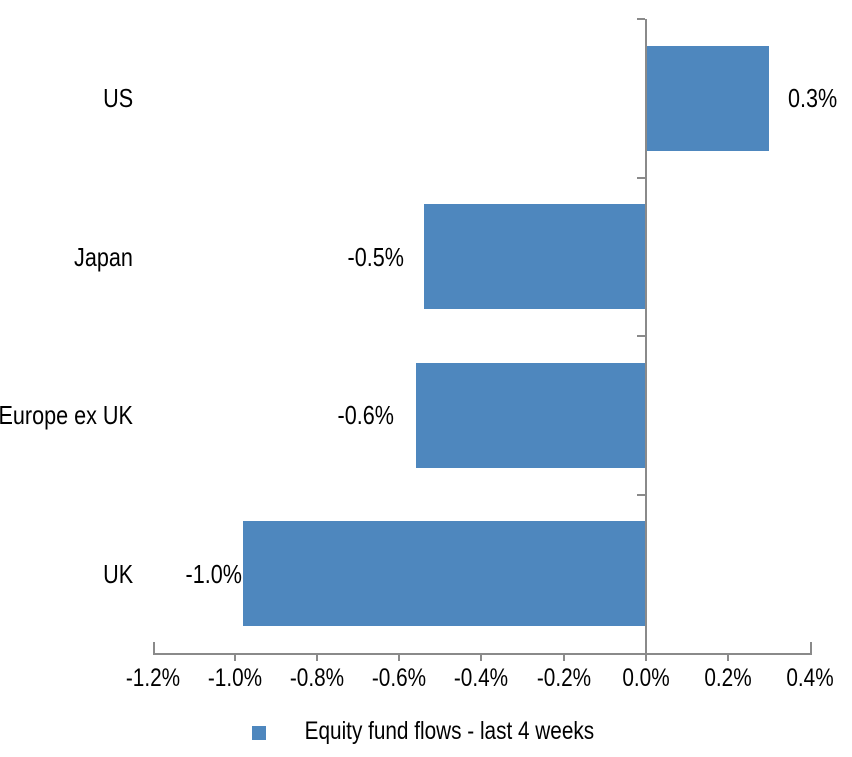 The width and height of the screenshot is (852, 757). I want to click on x-tick-label: 0.4%, so click(810, 678).